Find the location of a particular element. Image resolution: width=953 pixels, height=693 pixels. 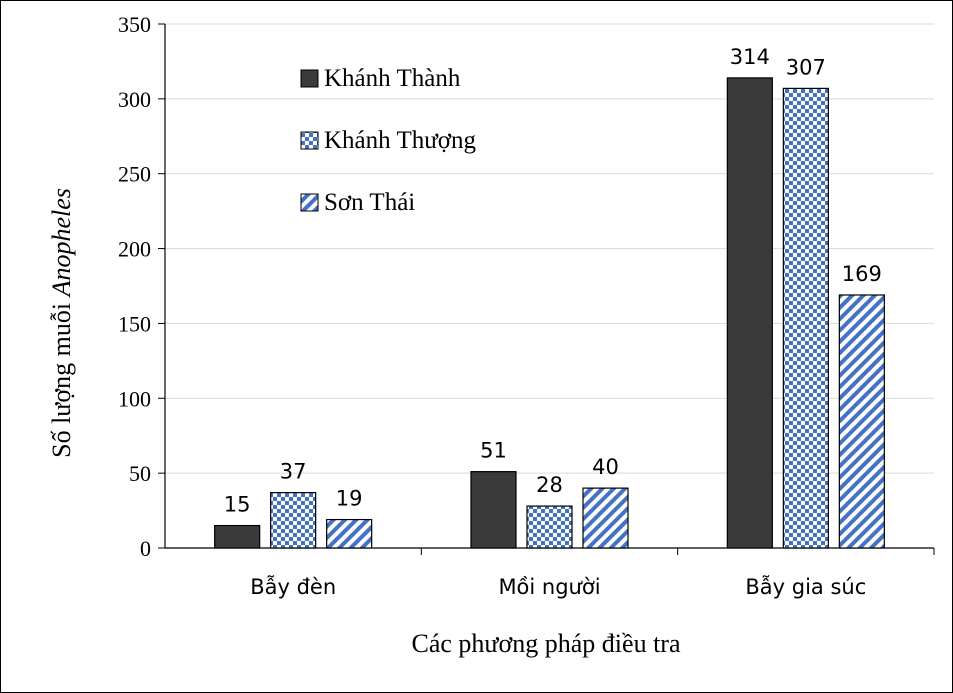

data-label: 169 is located at coordinates (862, 274).